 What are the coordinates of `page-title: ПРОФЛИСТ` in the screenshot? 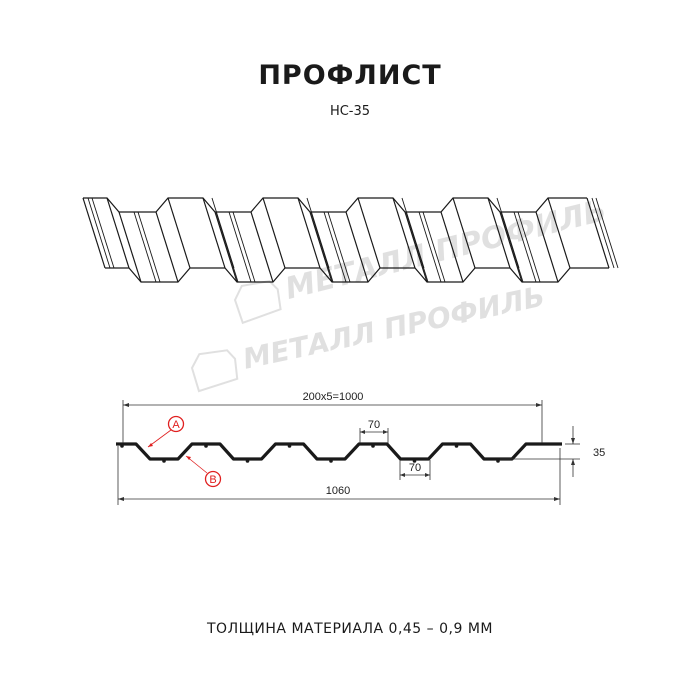 It's located at (350, 75).